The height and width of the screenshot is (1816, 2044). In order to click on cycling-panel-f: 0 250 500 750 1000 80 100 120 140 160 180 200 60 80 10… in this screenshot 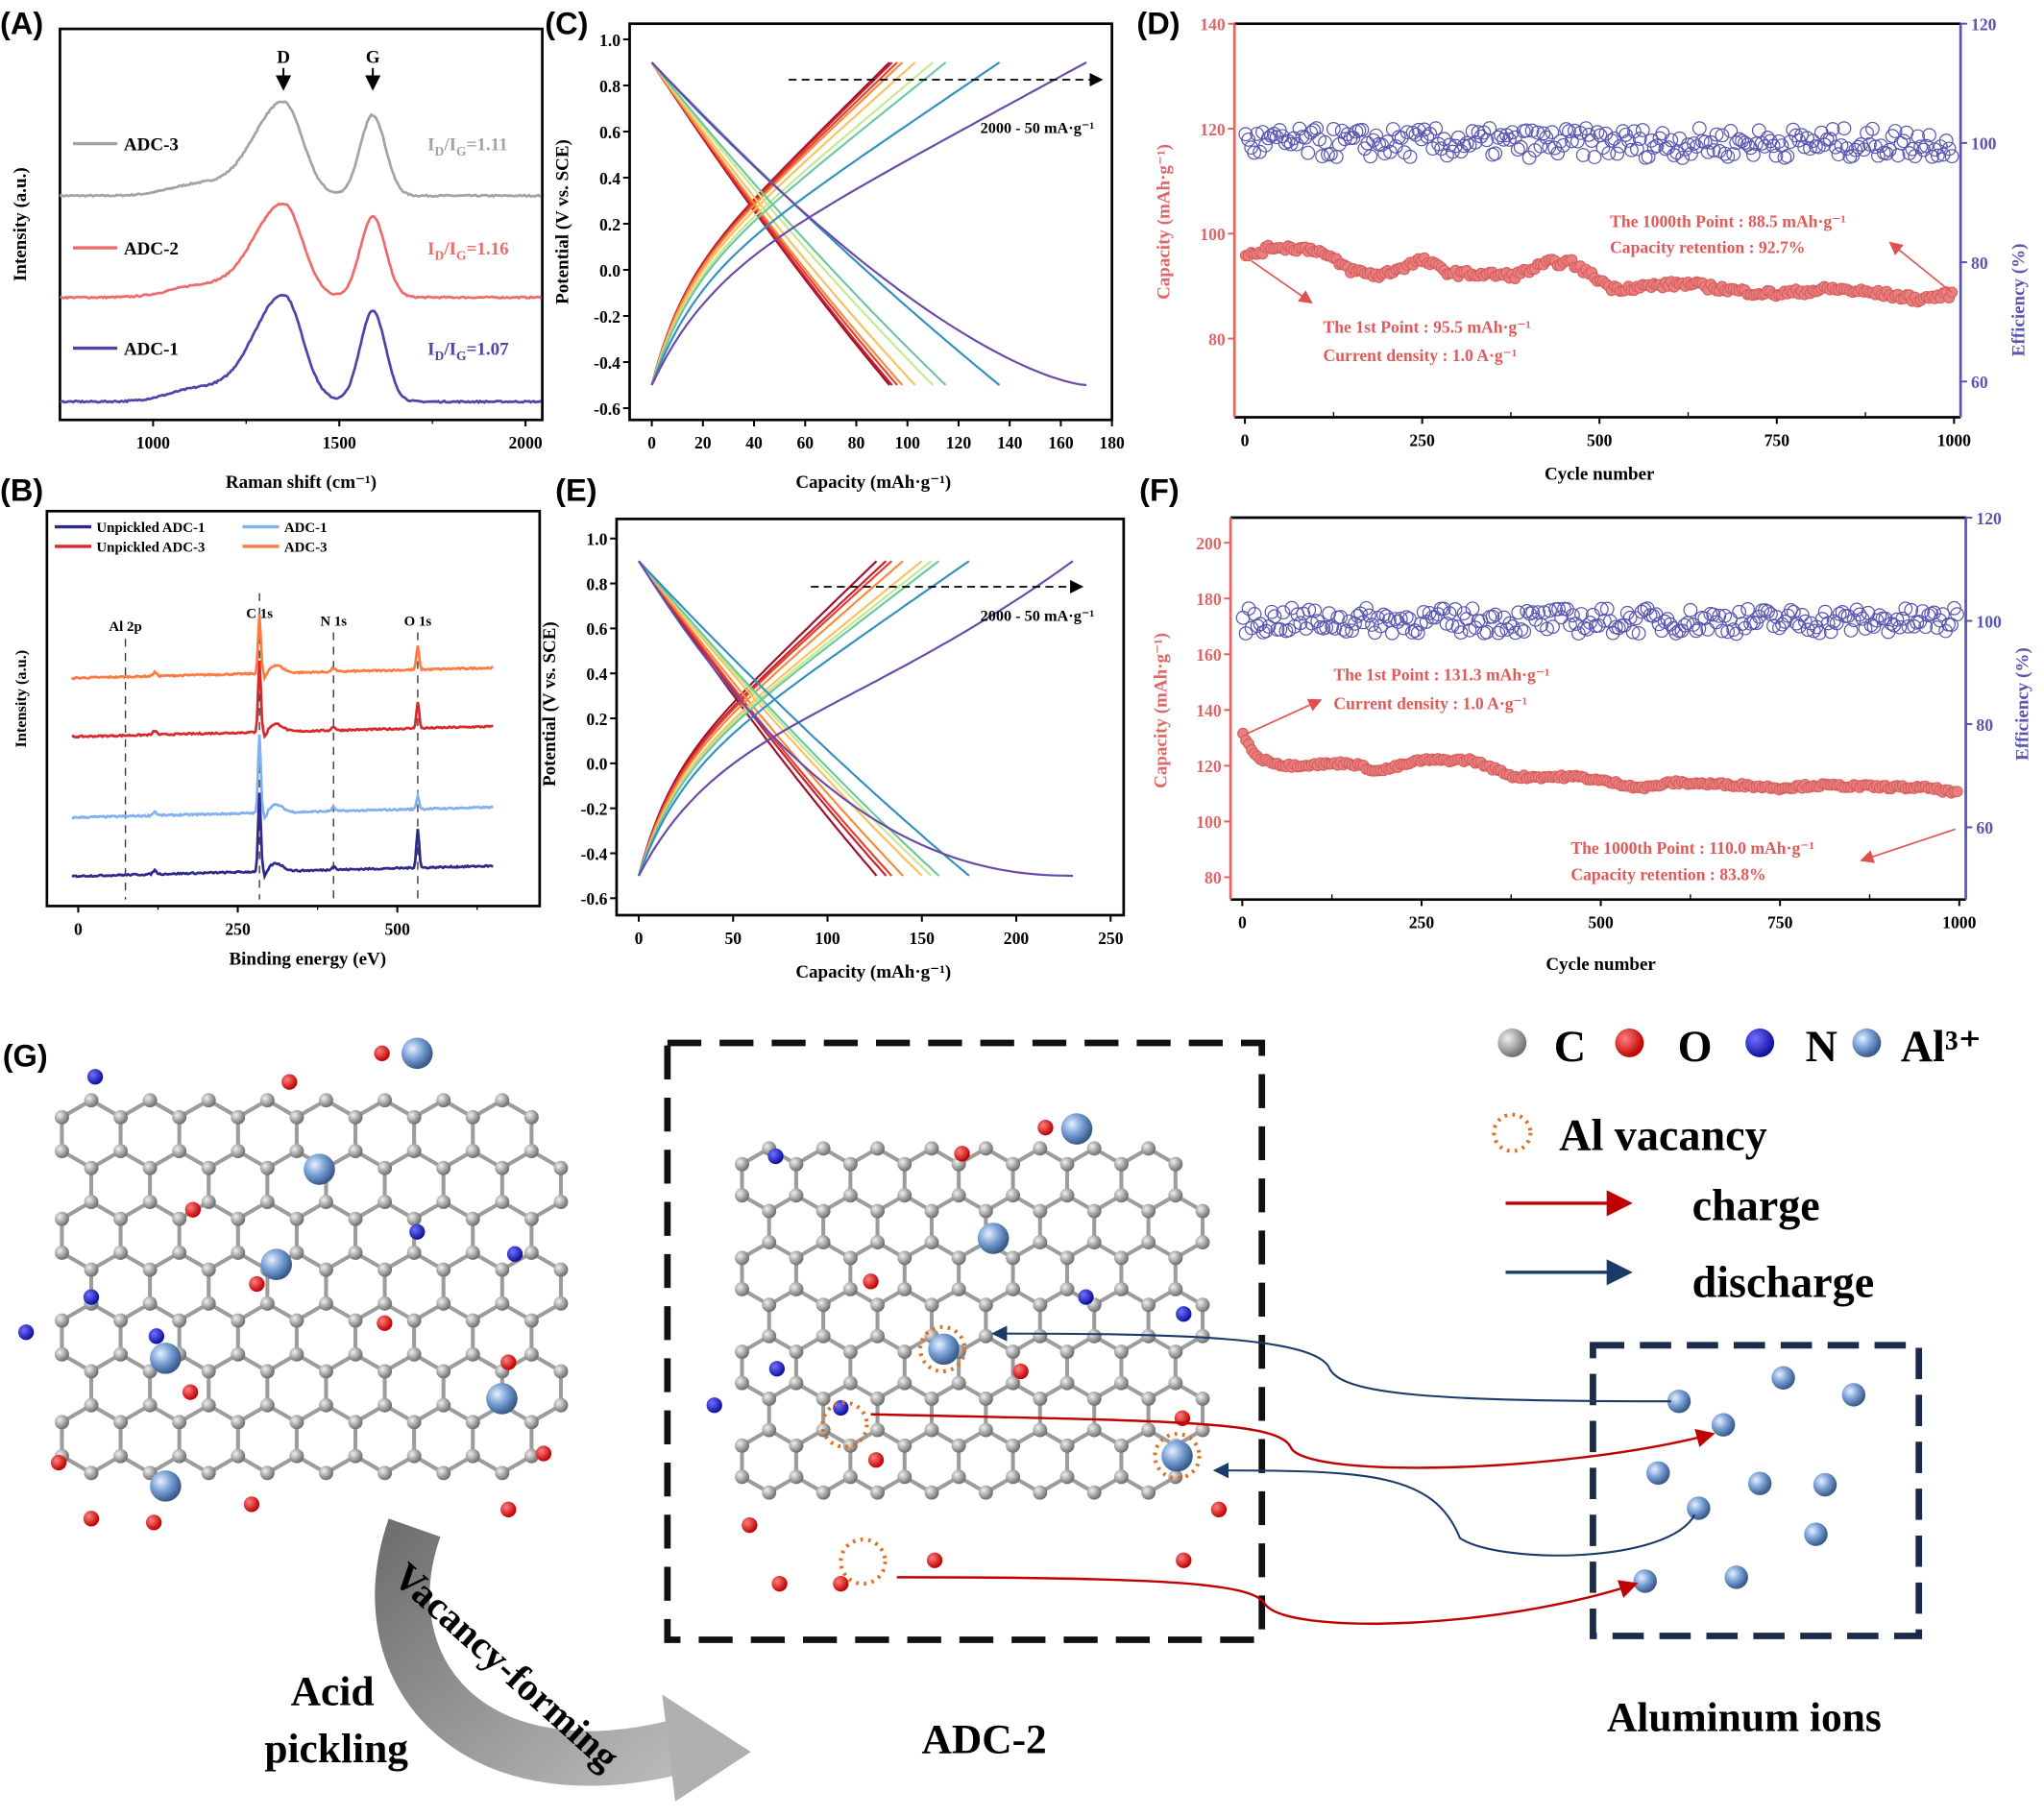, I will do `click(1592, 742)`.